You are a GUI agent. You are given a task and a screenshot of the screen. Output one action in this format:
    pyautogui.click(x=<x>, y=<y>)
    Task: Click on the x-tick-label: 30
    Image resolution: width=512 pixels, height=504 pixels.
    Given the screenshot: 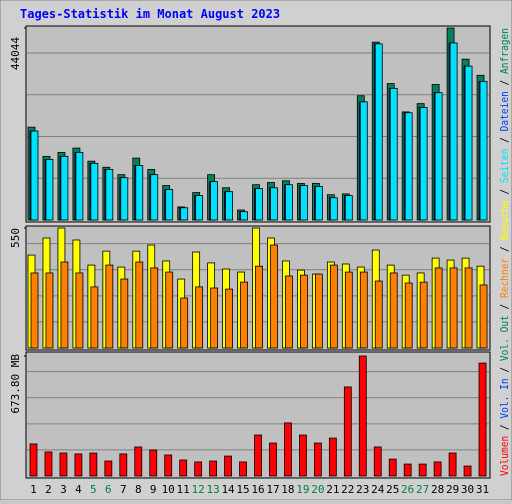 What is the action you would take?
    pyautogui.click(x=467, y=489)
    